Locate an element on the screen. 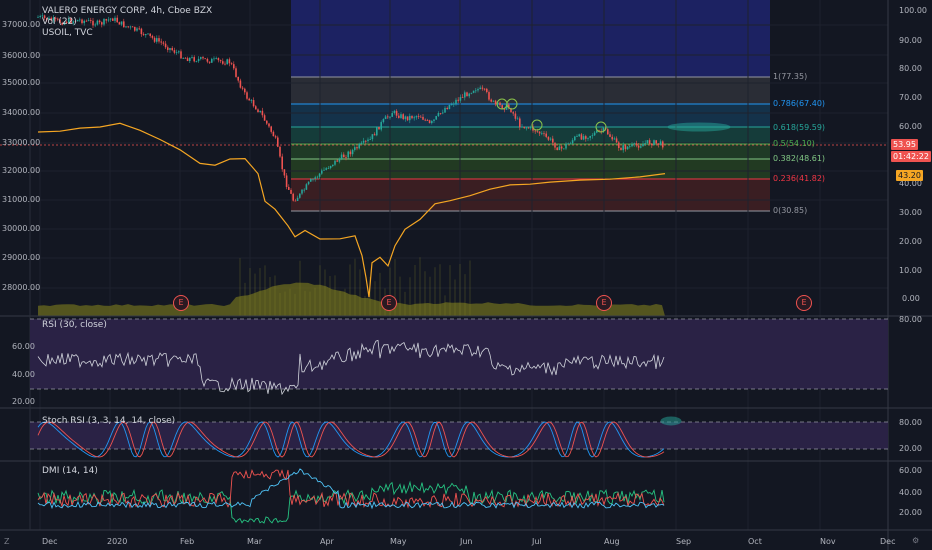 The height and width of the screenshot is (550, 932). dmi-scale-label: 40.00 is located at coordinates (910, 492).